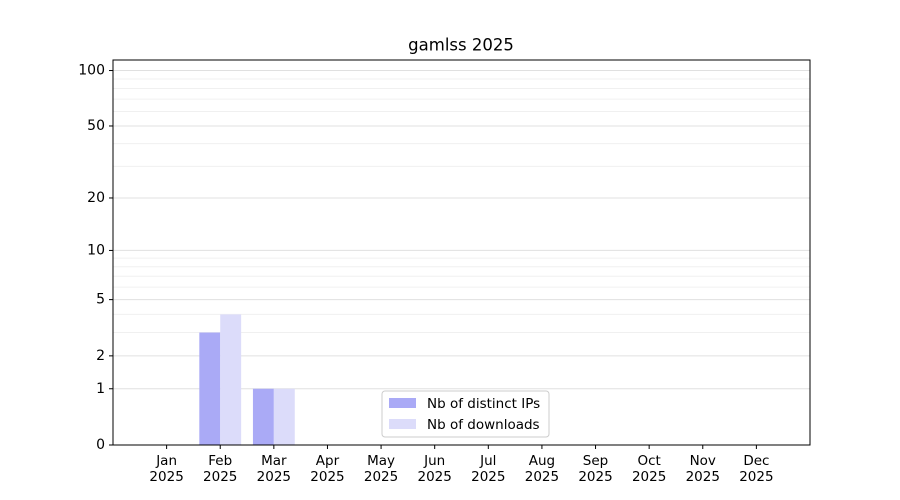 The image size is (900, 500). What do you see at coordinates (100, 389) in the screenshot?
I see `y-tick-label: 1` at bounding box center [100, 389].